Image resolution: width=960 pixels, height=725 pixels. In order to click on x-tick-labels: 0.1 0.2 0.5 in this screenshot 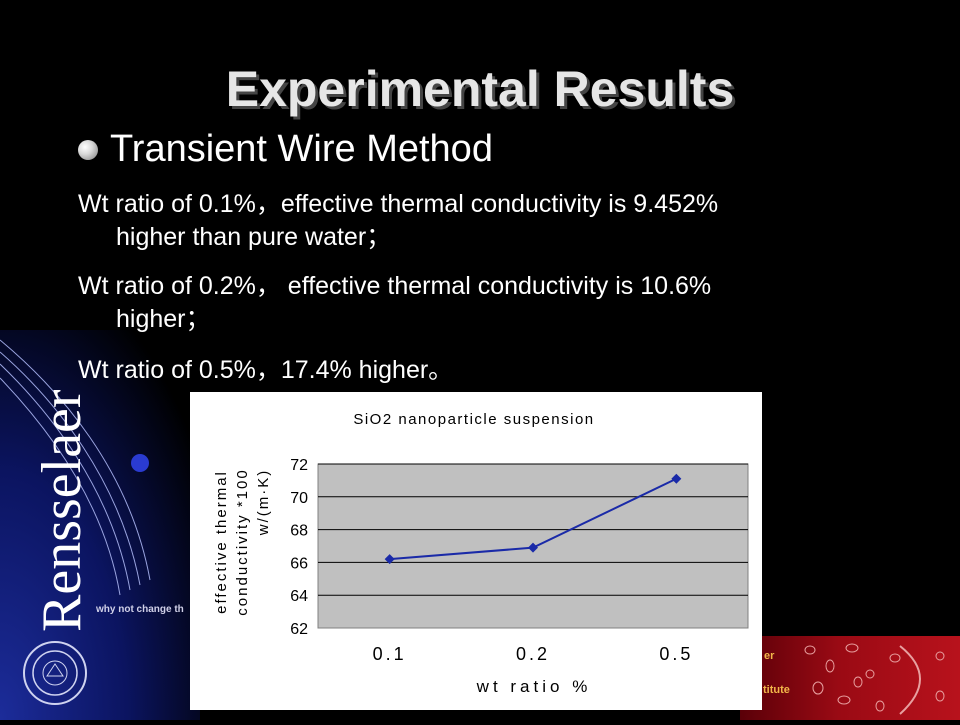, I will do `click(533, 654)`.